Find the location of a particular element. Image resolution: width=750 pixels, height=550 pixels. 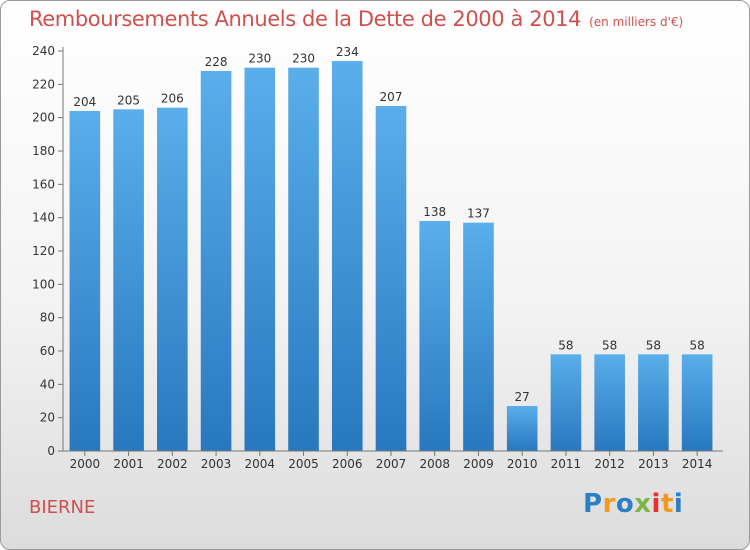

logo-letter: P is located at coordinates (593, 504).